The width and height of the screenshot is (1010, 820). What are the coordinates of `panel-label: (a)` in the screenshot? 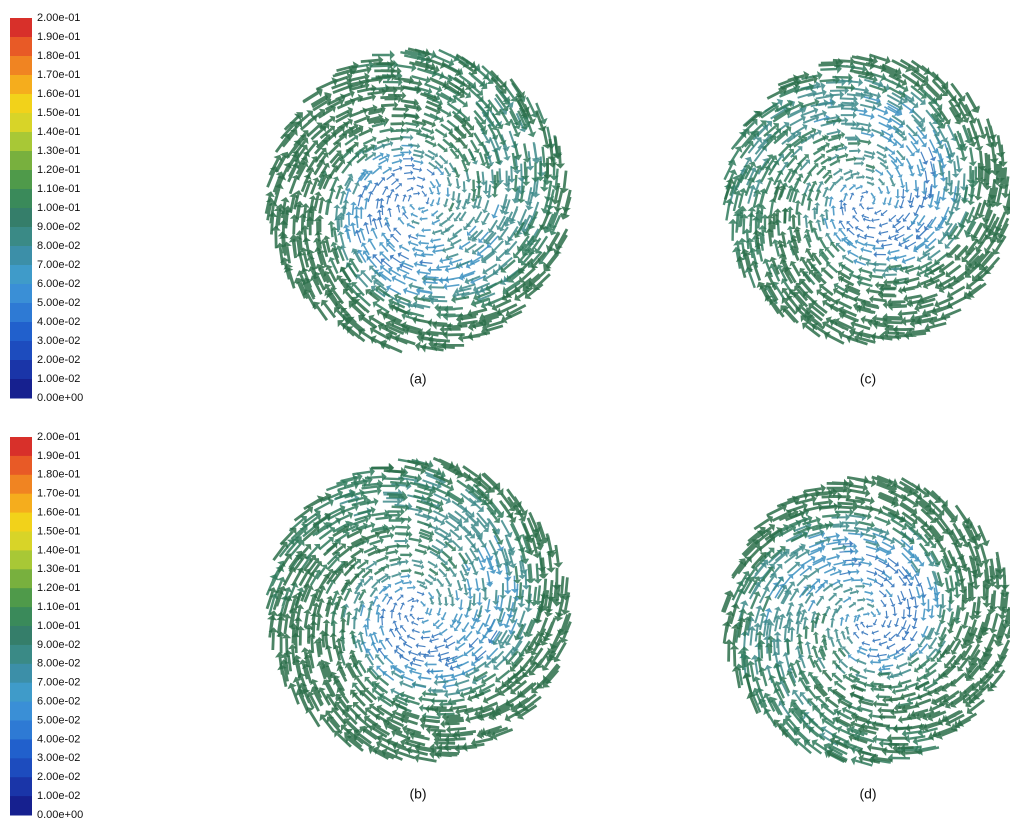 It's located at (417, 379).